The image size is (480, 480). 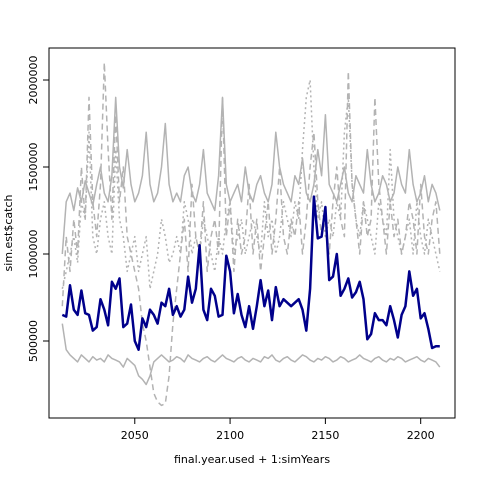 I want to click on y-tick-label: 2000000, so click(x=33, y=80).